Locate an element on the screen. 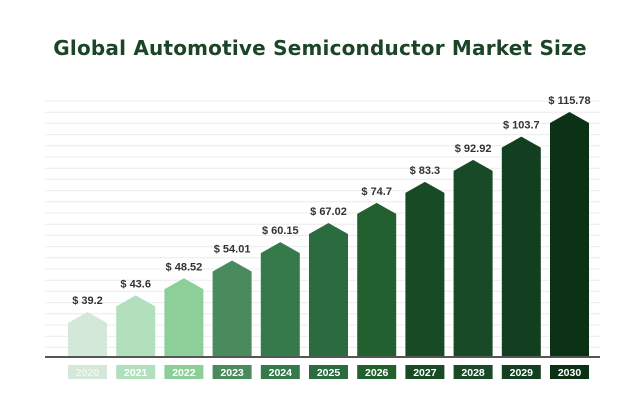 The width and height of the screenshot is (640, 404). category-label: 2026 is located at coordinates (377, 373).